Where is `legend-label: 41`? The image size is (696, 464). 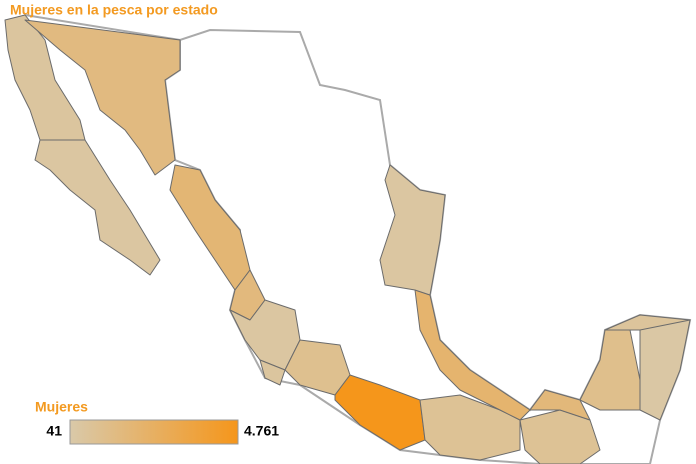
legend-label: 41 is located at coordinates (54, 431).